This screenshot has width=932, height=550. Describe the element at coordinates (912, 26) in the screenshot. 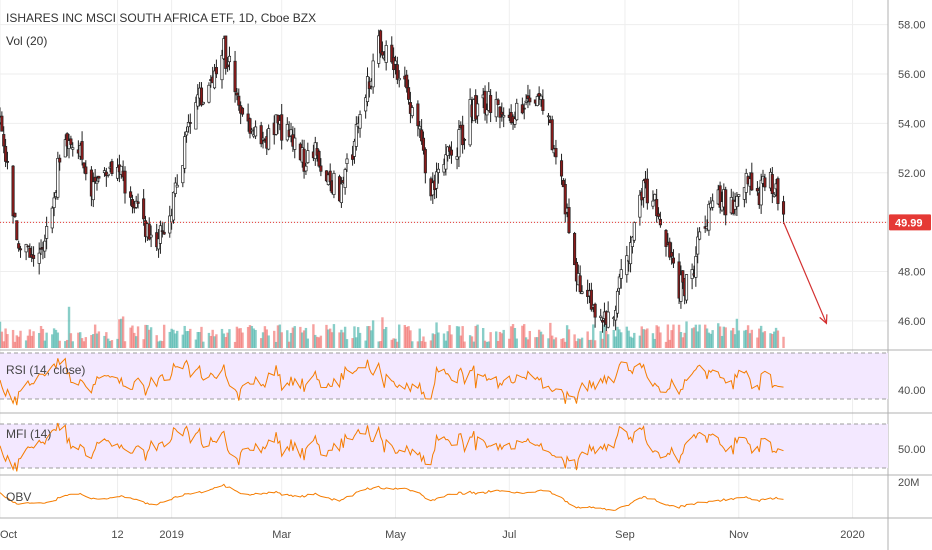

I see `price-tick-label: 58.00` at that location.